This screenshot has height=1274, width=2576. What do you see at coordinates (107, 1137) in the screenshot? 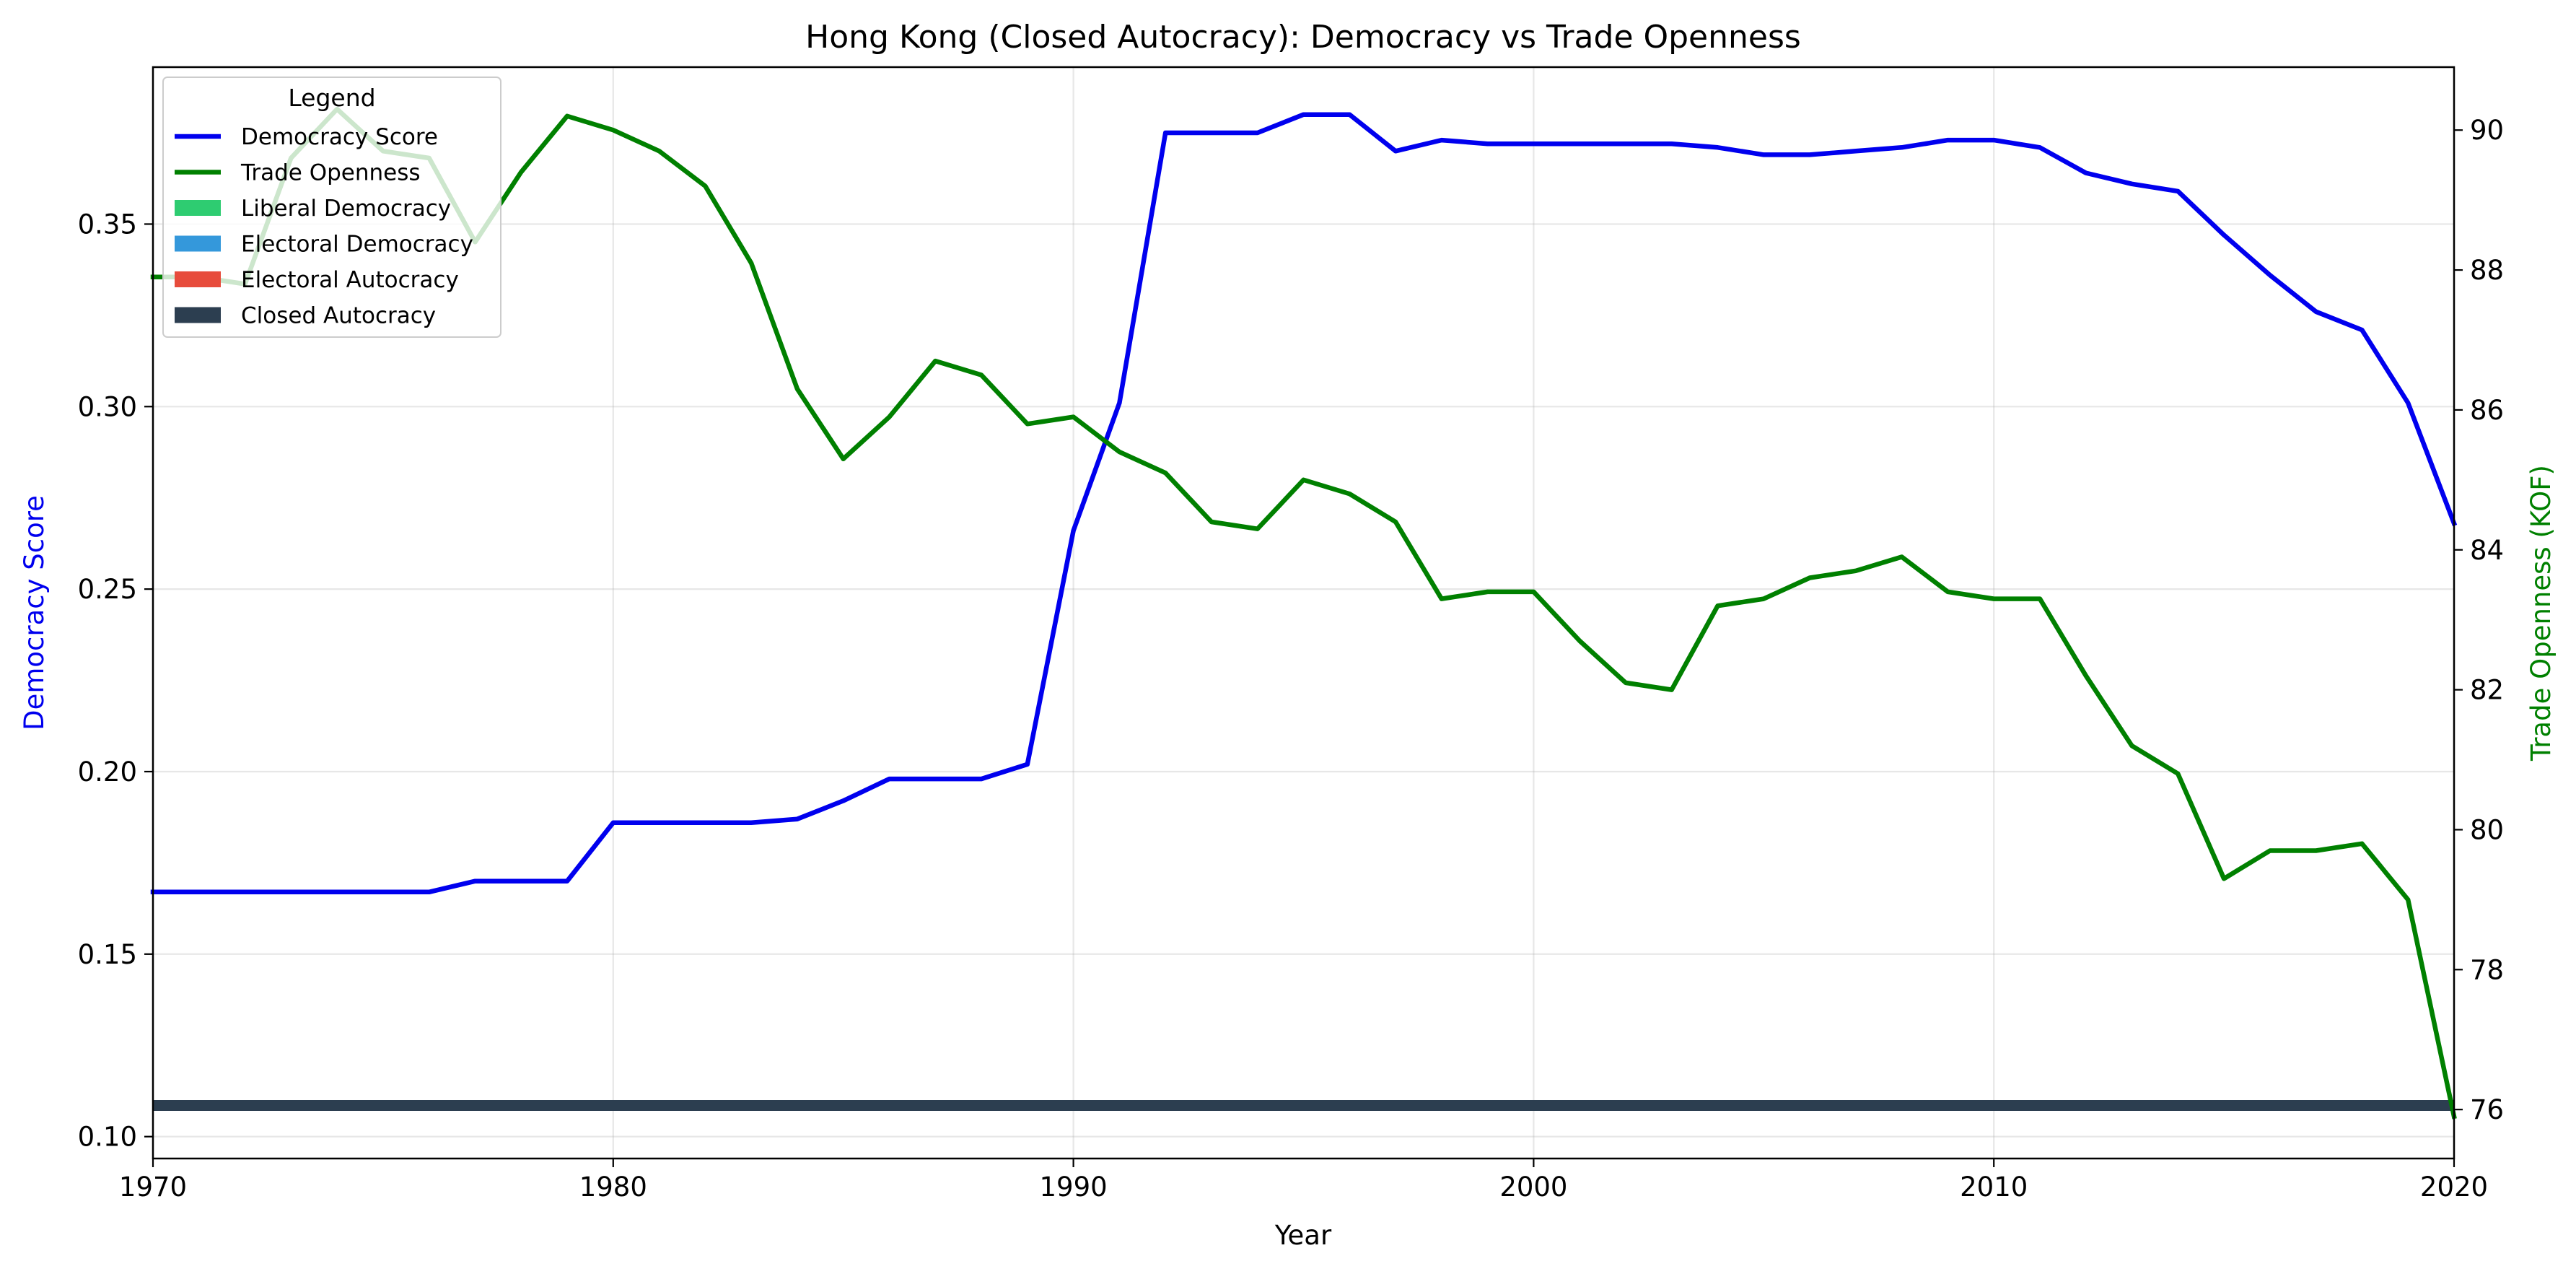
I see `left-y-tick-label: 0.10` at bounding box center [107, 1137].